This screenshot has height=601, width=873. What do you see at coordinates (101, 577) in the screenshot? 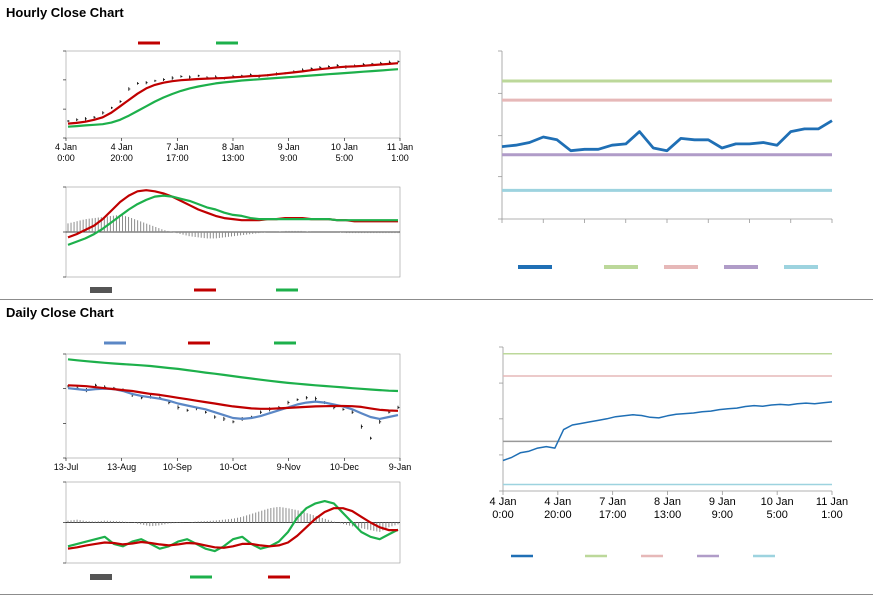
I see `divergence-d-legend-swatch` at bounding box center [101, 577].